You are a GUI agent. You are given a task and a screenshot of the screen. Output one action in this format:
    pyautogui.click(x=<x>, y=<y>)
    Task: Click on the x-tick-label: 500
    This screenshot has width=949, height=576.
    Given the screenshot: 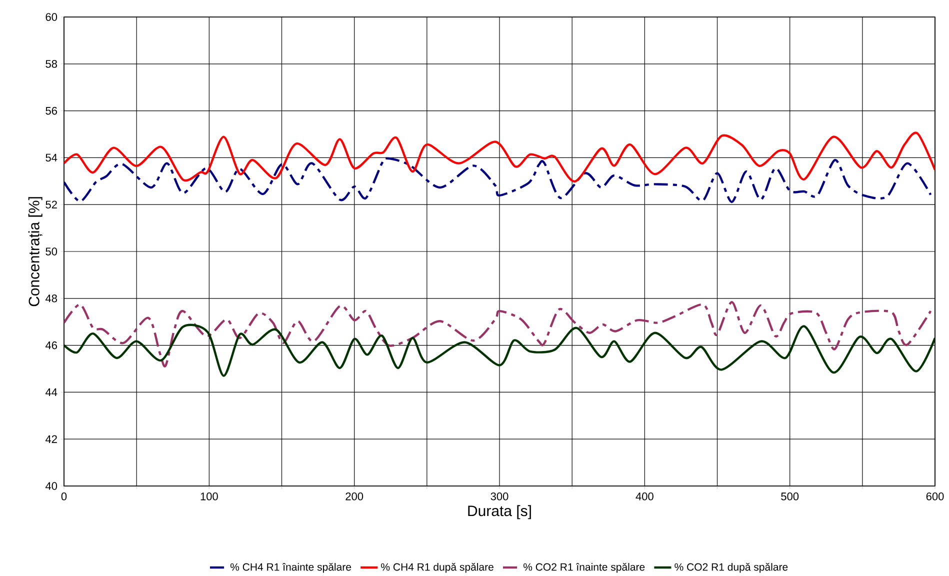 What is the action you would take?
    pyautogui.click(x=790, y=496)
    